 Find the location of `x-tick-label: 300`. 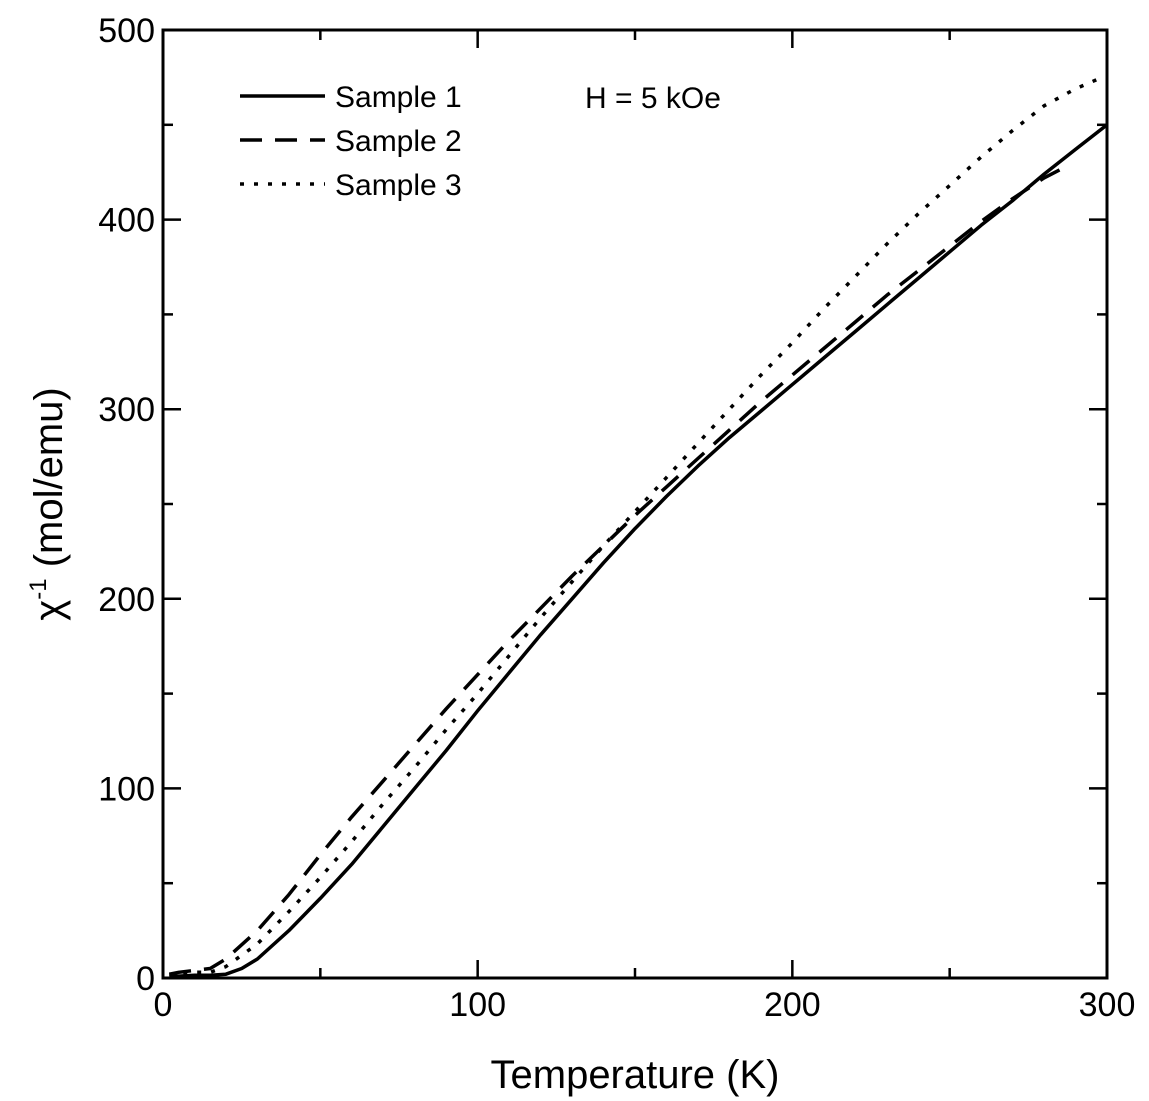

x-tick-label: 300 is located at coordinates (1107, 1005).